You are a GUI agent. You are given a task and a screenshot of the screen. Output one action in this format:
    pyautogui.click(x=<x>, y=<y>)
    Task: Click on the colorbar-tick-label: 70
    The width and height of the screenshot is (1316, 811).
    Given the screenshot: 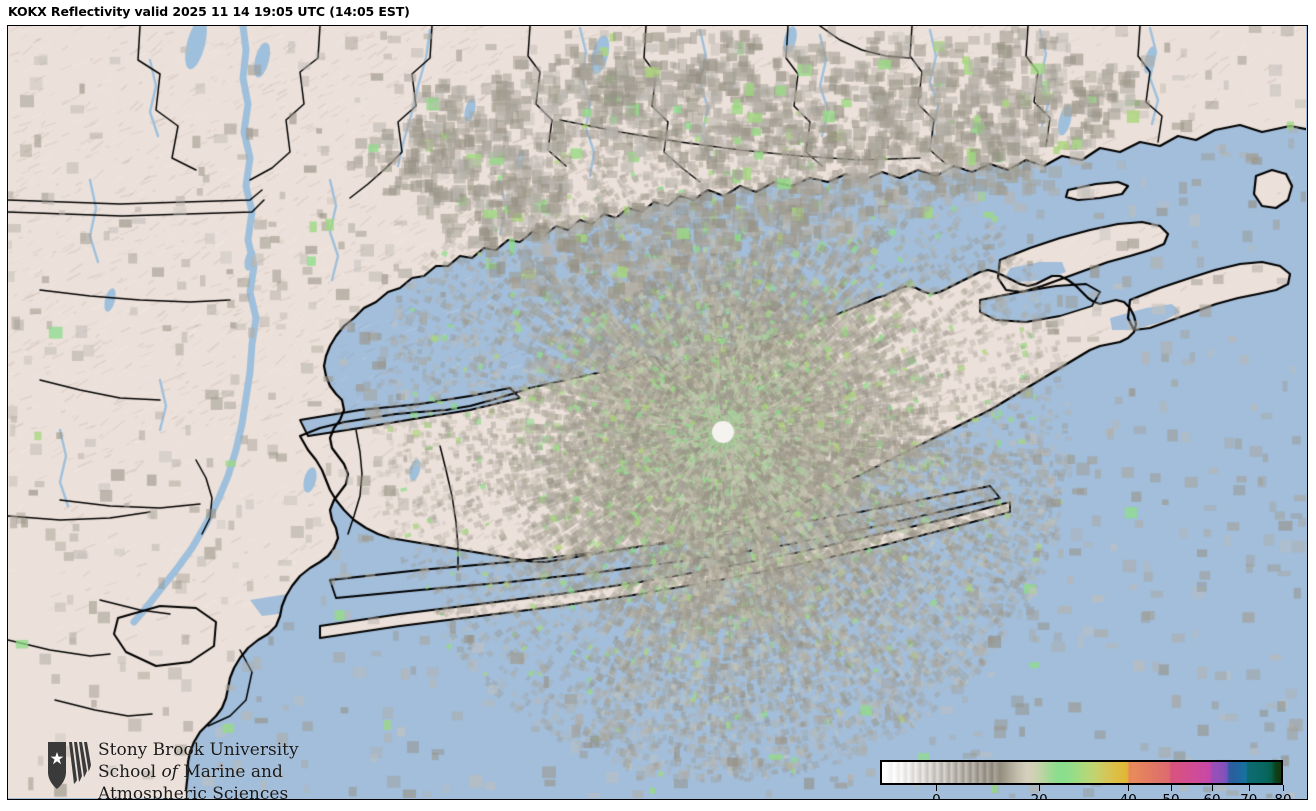 What is the action you would take?
    pyautogui.click(x=1249, y=796)
    